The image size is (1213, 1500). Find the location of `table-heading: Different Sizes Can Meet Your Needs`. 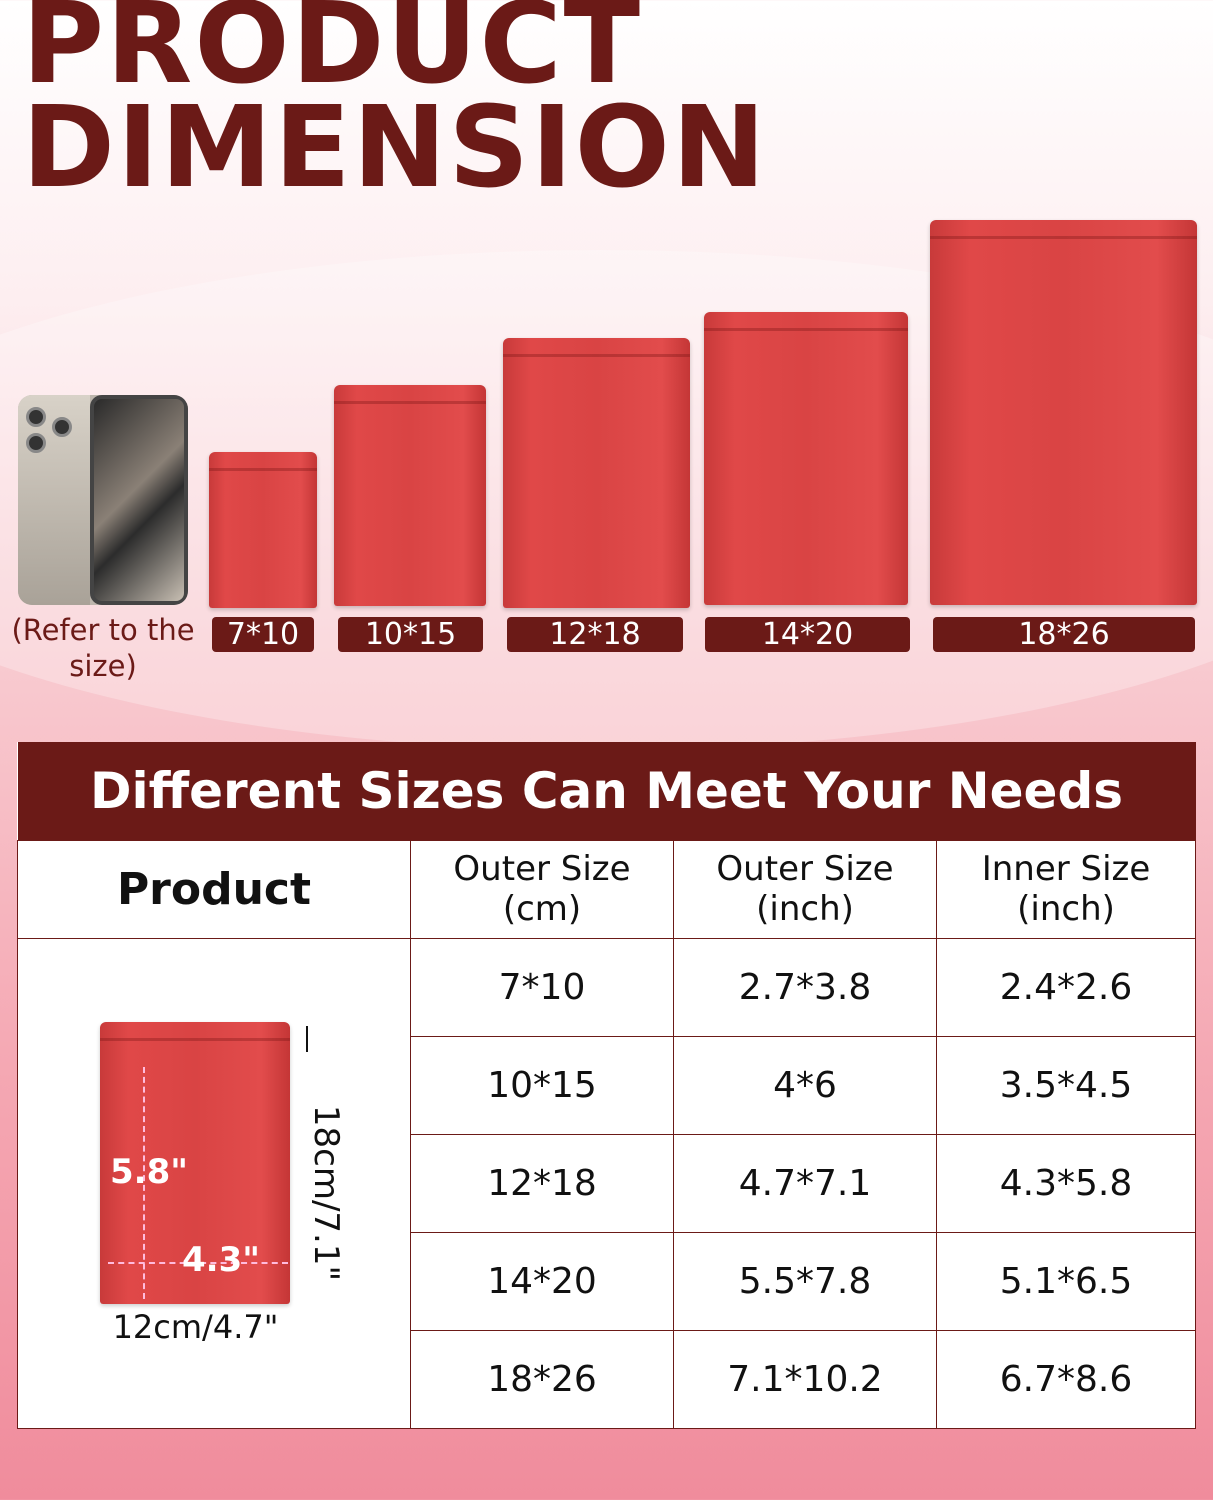

table-heading: Different Sizes Can Meet Your Needs is located at coordinates (606, 791).